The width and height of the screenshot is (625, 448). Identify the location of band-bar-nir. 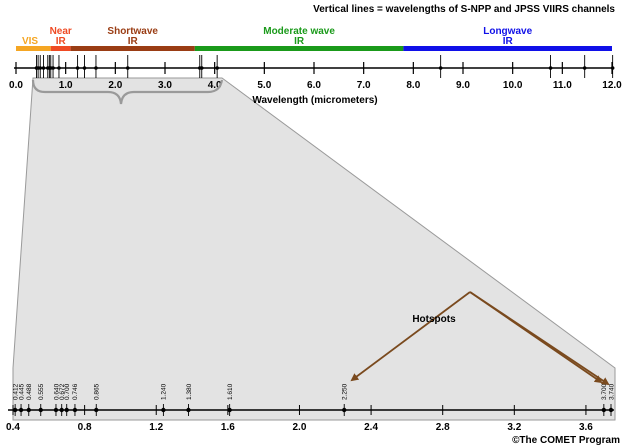
(60, 48).